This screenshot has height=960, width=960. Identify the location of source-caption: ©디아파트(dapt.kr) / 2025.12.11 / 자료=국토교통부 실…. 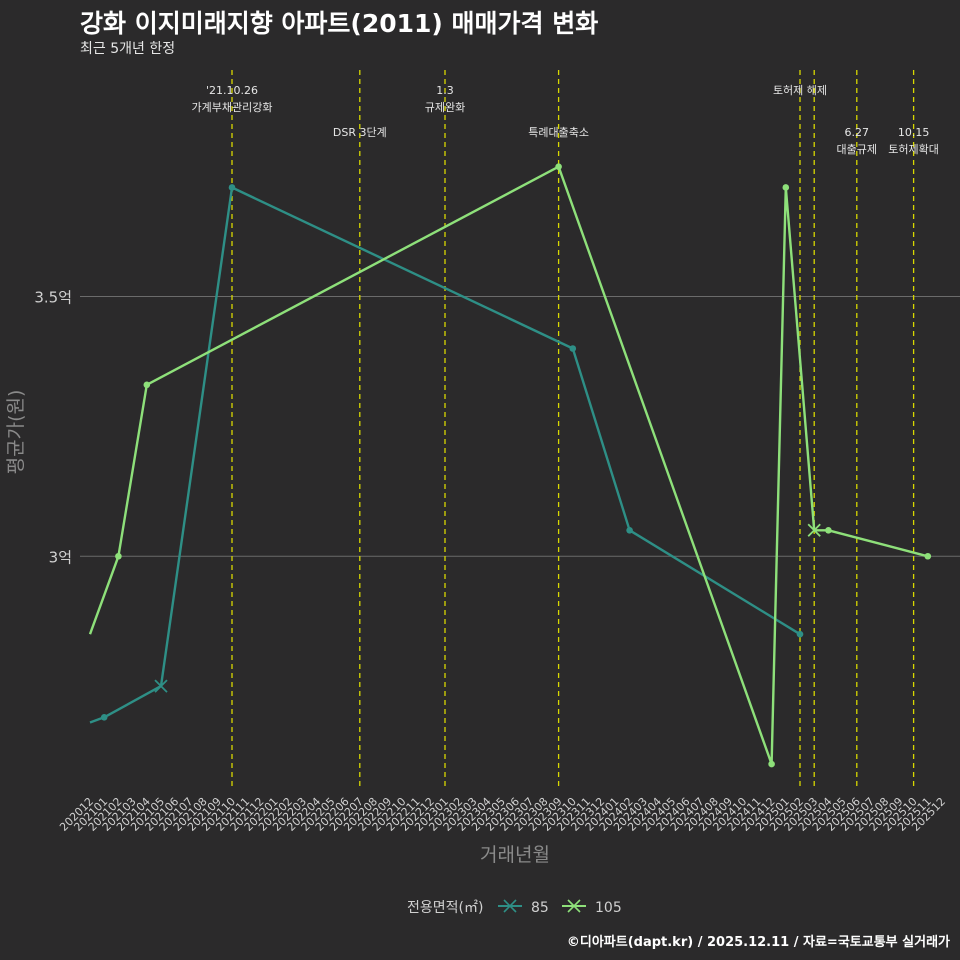
(758, 942).